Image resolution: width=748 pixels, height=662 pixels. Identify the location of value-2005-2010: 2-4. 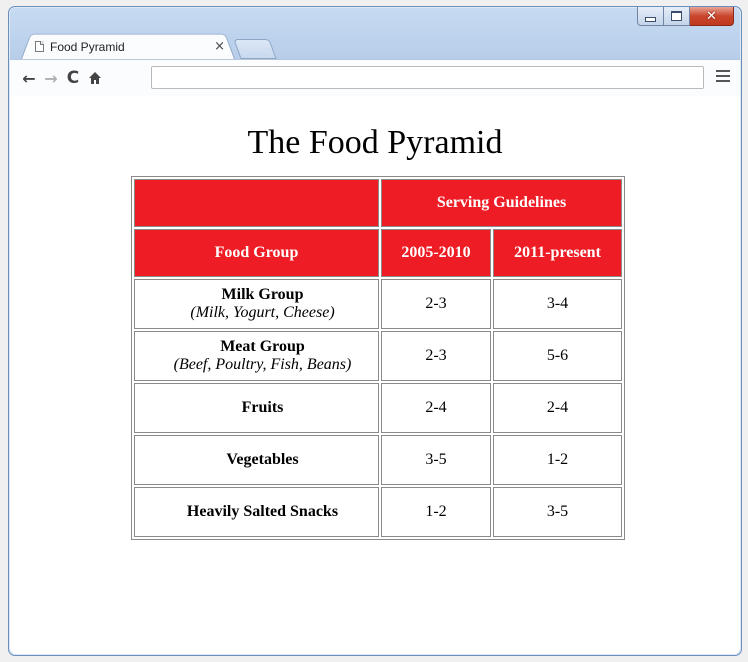
(436, 408).